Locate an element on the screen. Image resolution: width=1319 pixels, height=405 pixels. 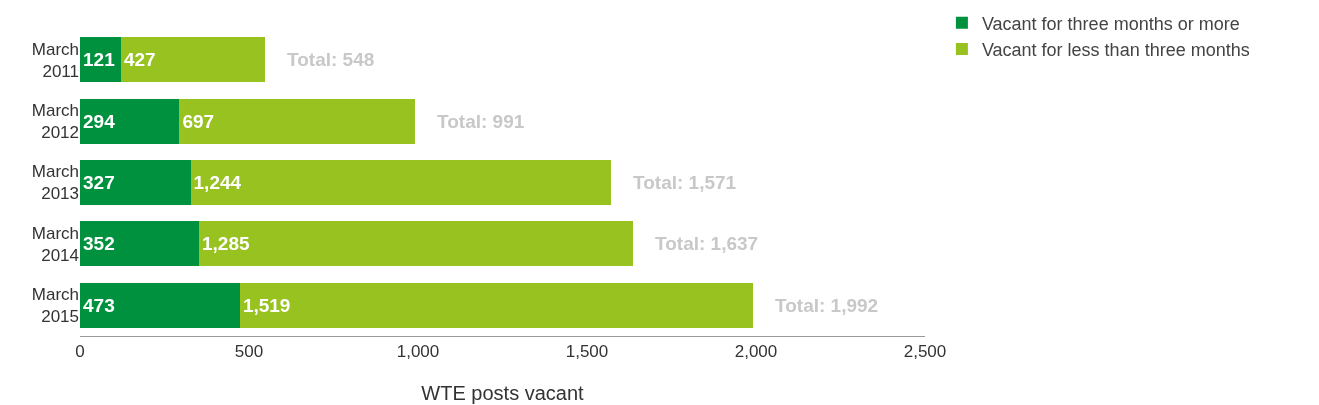
legend-label: Vacant for three months or more is located at coordinates (1110, 23).